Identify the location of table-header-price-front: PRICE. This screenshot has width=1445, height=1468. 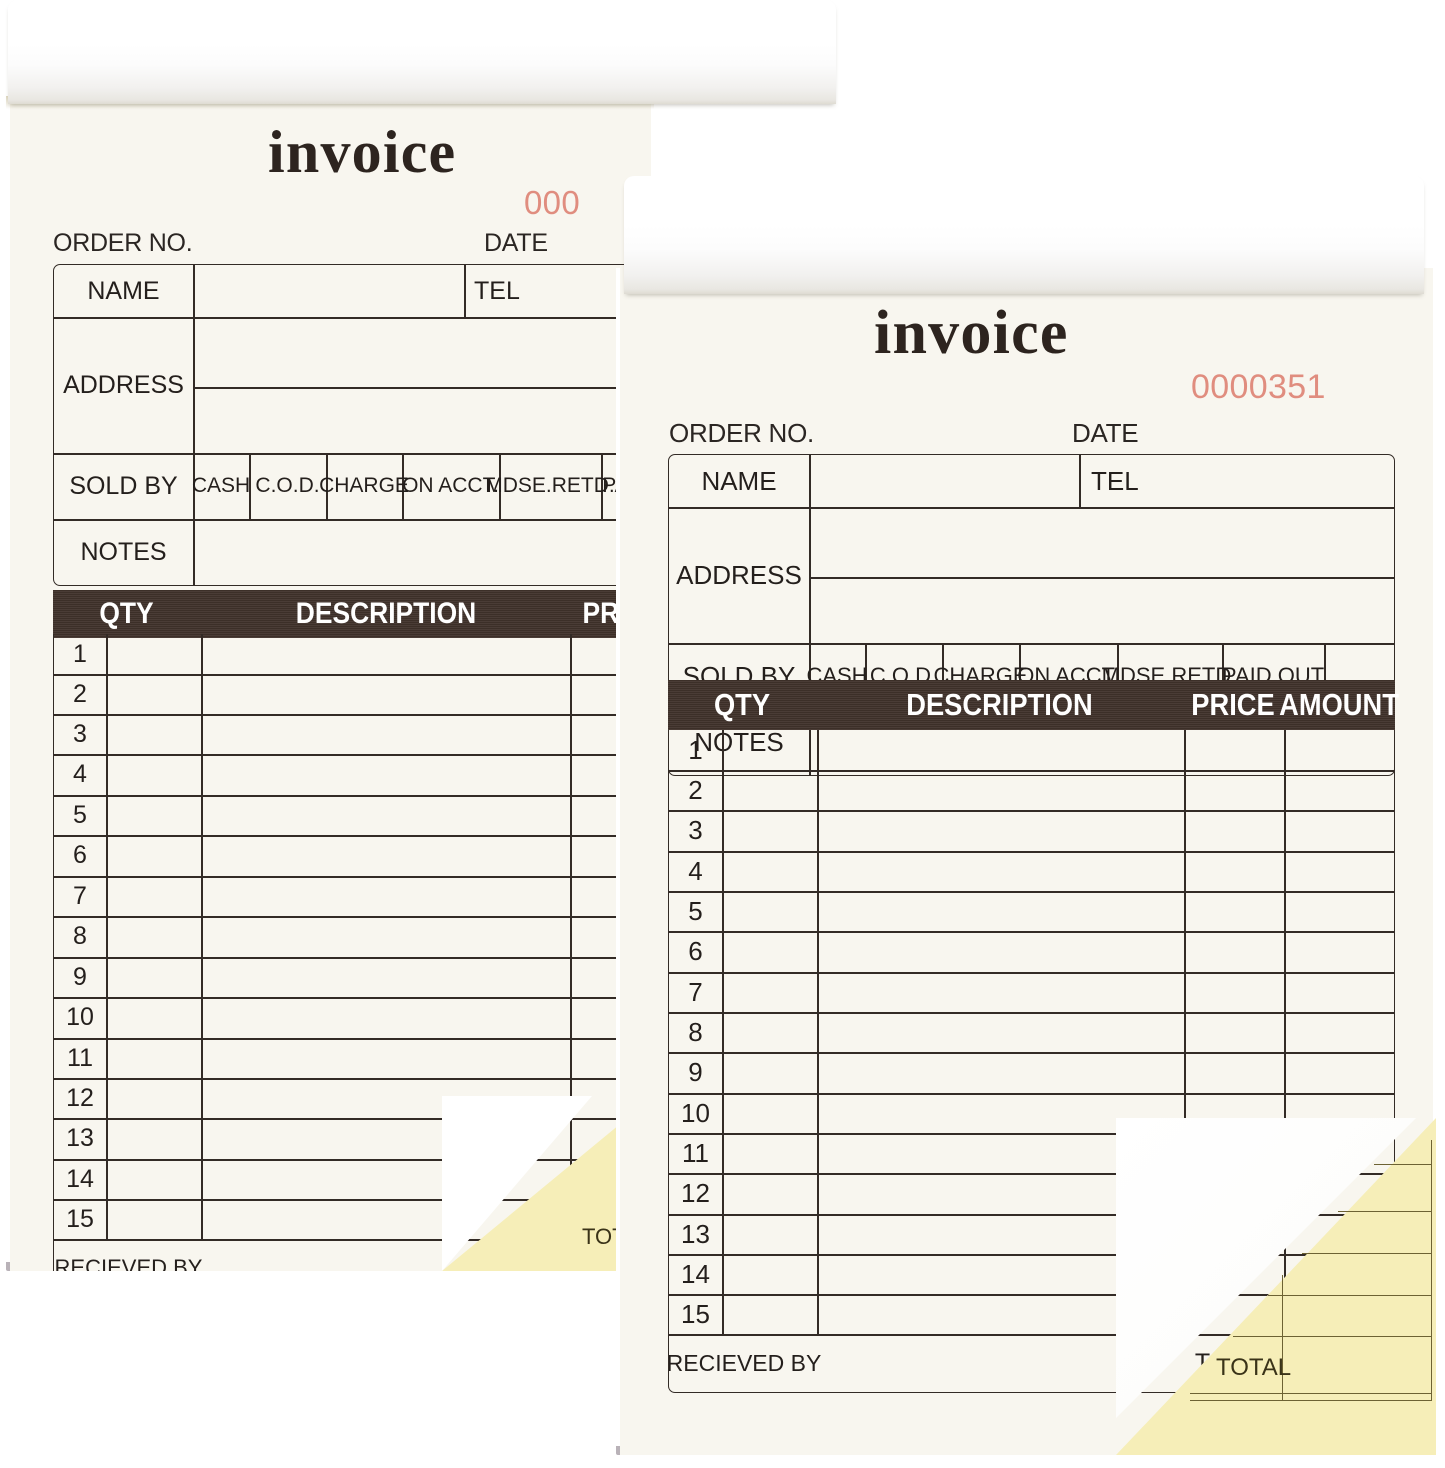
(1233, 704).